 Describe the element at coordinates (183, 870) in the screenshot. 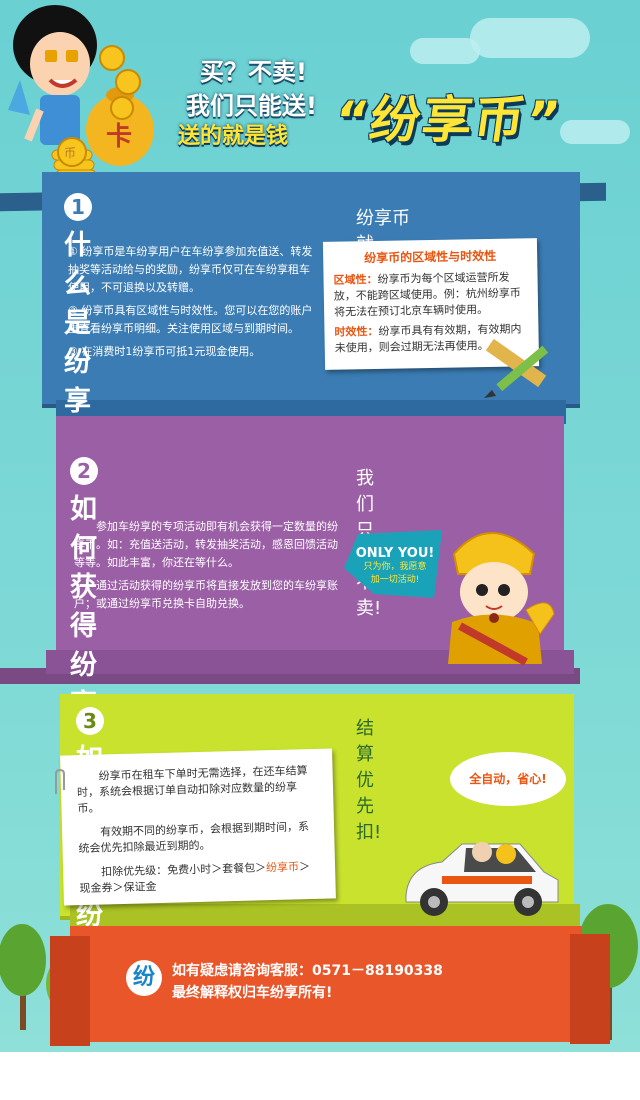

I see `priority-prefix: 扣除优先级：免费小时＞套餐包＞` at that location.